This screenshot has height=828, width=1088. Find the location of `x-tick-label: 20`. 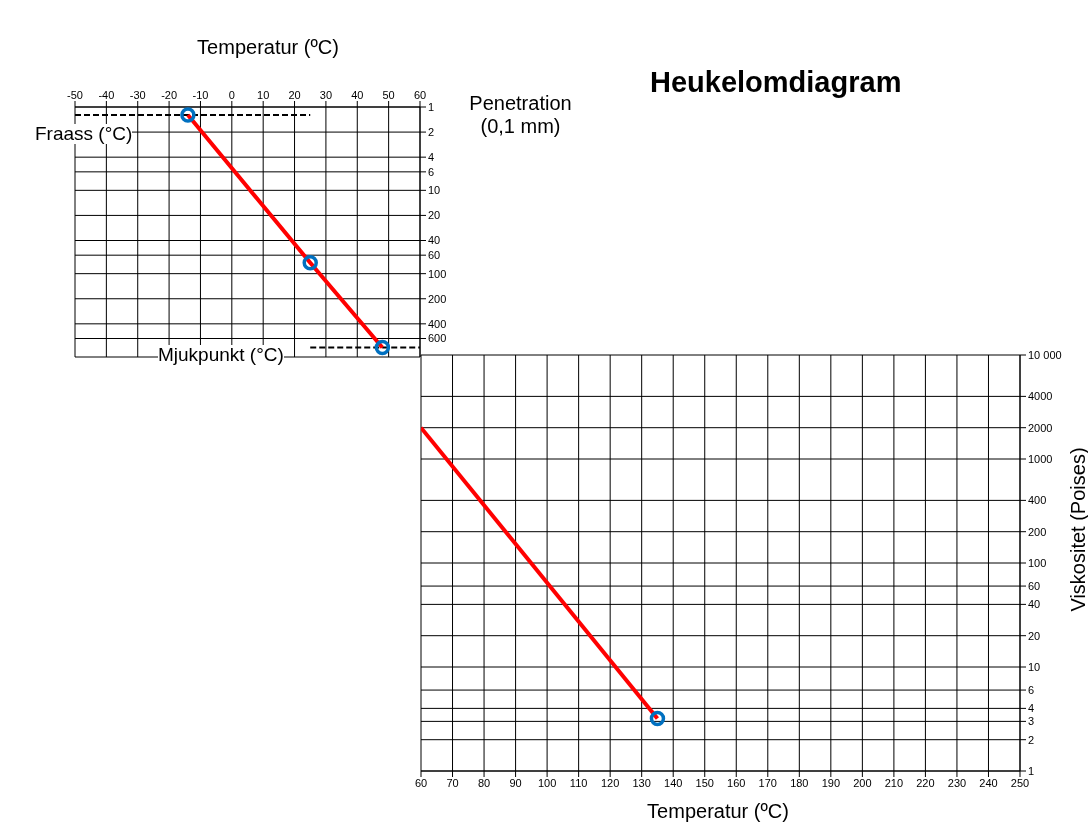

x-tick-label: 20 is located at coordinates (294, 95).